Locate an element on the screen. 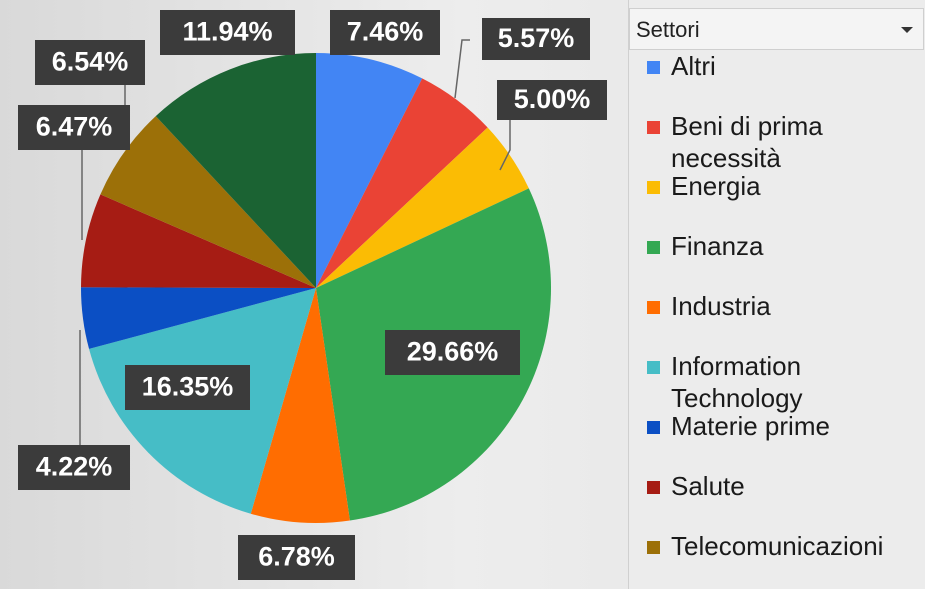 Image resolution: width=925 pixels, height=589 pixels. data-label: 29.66% is located at coordinates (453, 352).